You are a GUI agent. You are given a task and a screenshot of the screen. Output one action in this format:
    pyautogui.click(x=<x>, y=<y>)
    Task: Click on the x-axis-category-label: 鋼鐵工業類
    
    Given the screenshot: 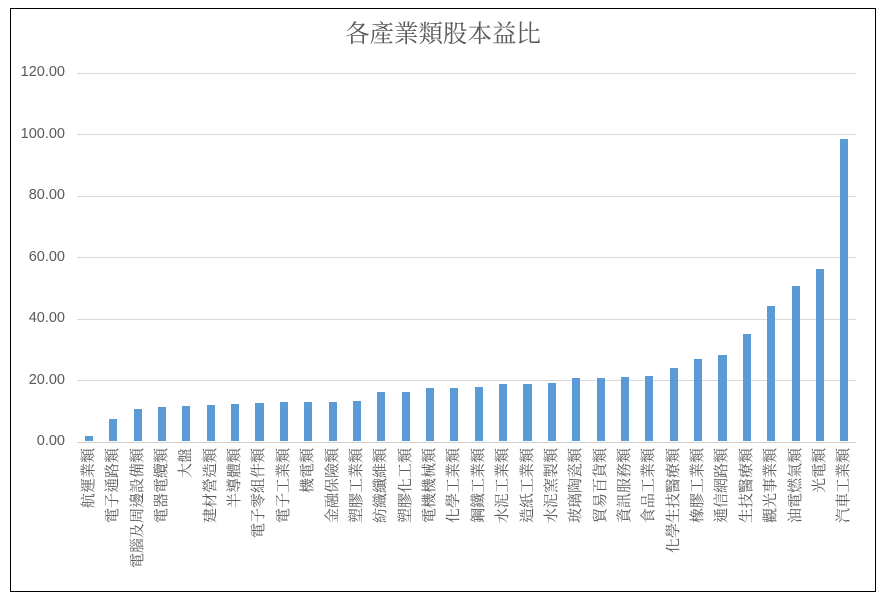 What is the action you would take?
    pyautogui.click(x=478, y=486)
    